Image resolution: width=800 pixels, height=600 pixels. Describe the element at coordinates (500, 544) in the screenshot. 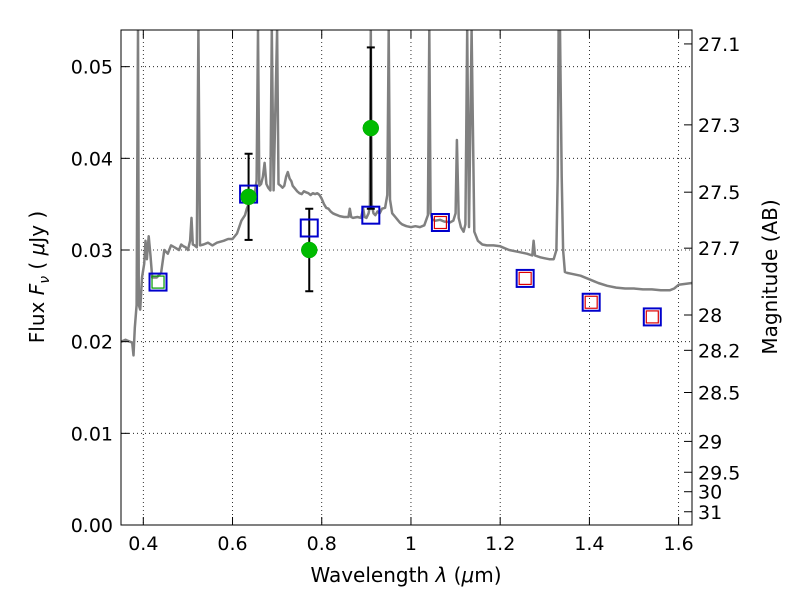

I see `x-tick-label: 1.2` at that location.